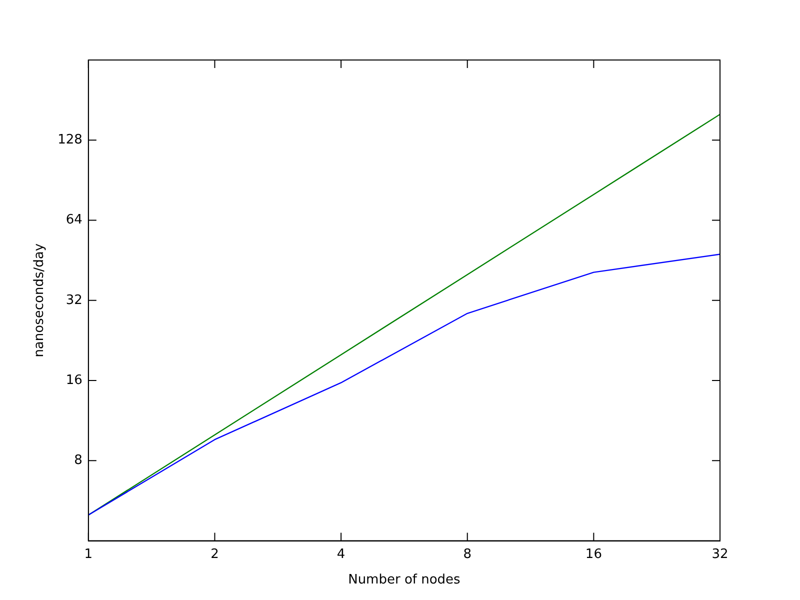 The height and width of the screenshot is (600, 800). I want to click on x-tick-label: 2, so click(214, 554).